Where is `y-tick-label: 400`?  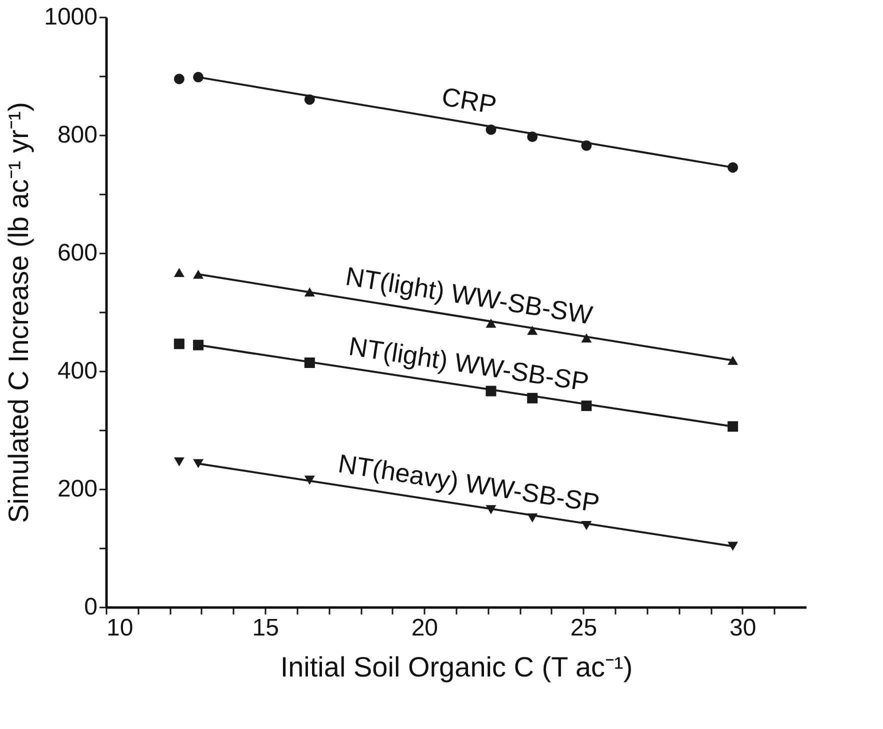 y-tick-label: 400 is located at coordinates (77, 371).